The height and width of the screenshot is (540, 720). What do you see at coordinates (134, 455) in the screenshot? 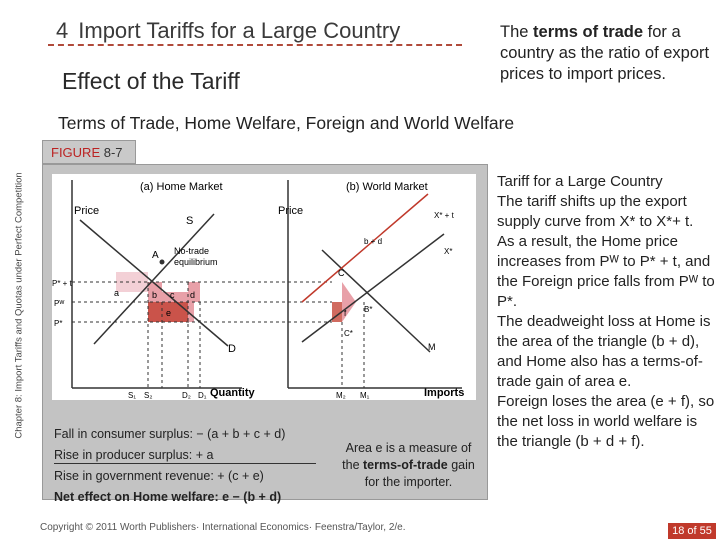
I see `summary-line-producer: Rise in producer surplus: + a` at bounding box center [134, 455].